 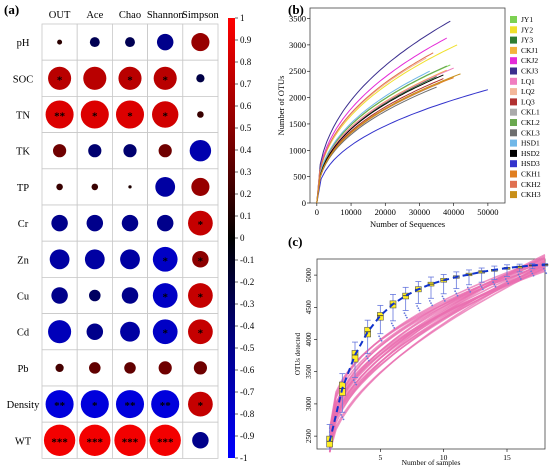 What do you see at coordinates (487, 212) in the screenshot?
I see `x-tick-label: 50000` at bounding box center [487, 212].